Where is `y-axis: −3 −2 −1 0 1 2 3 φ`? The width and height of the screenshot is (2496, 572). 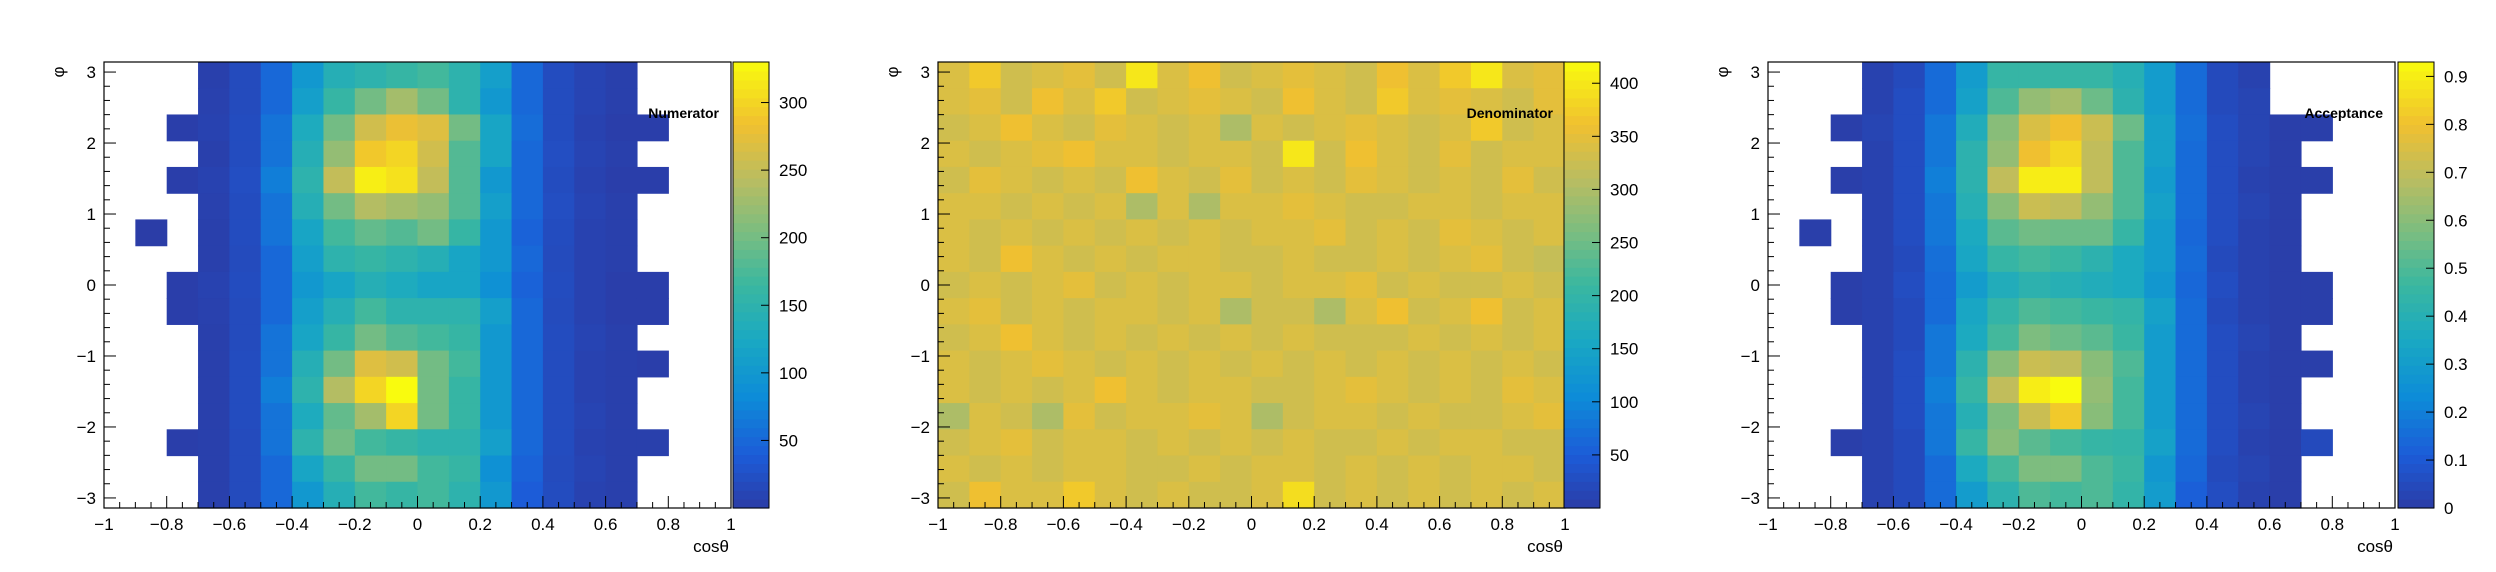 y-axis: −3 −2 −1 0 1 2 3 φ is located at coordinates (1746, 285).